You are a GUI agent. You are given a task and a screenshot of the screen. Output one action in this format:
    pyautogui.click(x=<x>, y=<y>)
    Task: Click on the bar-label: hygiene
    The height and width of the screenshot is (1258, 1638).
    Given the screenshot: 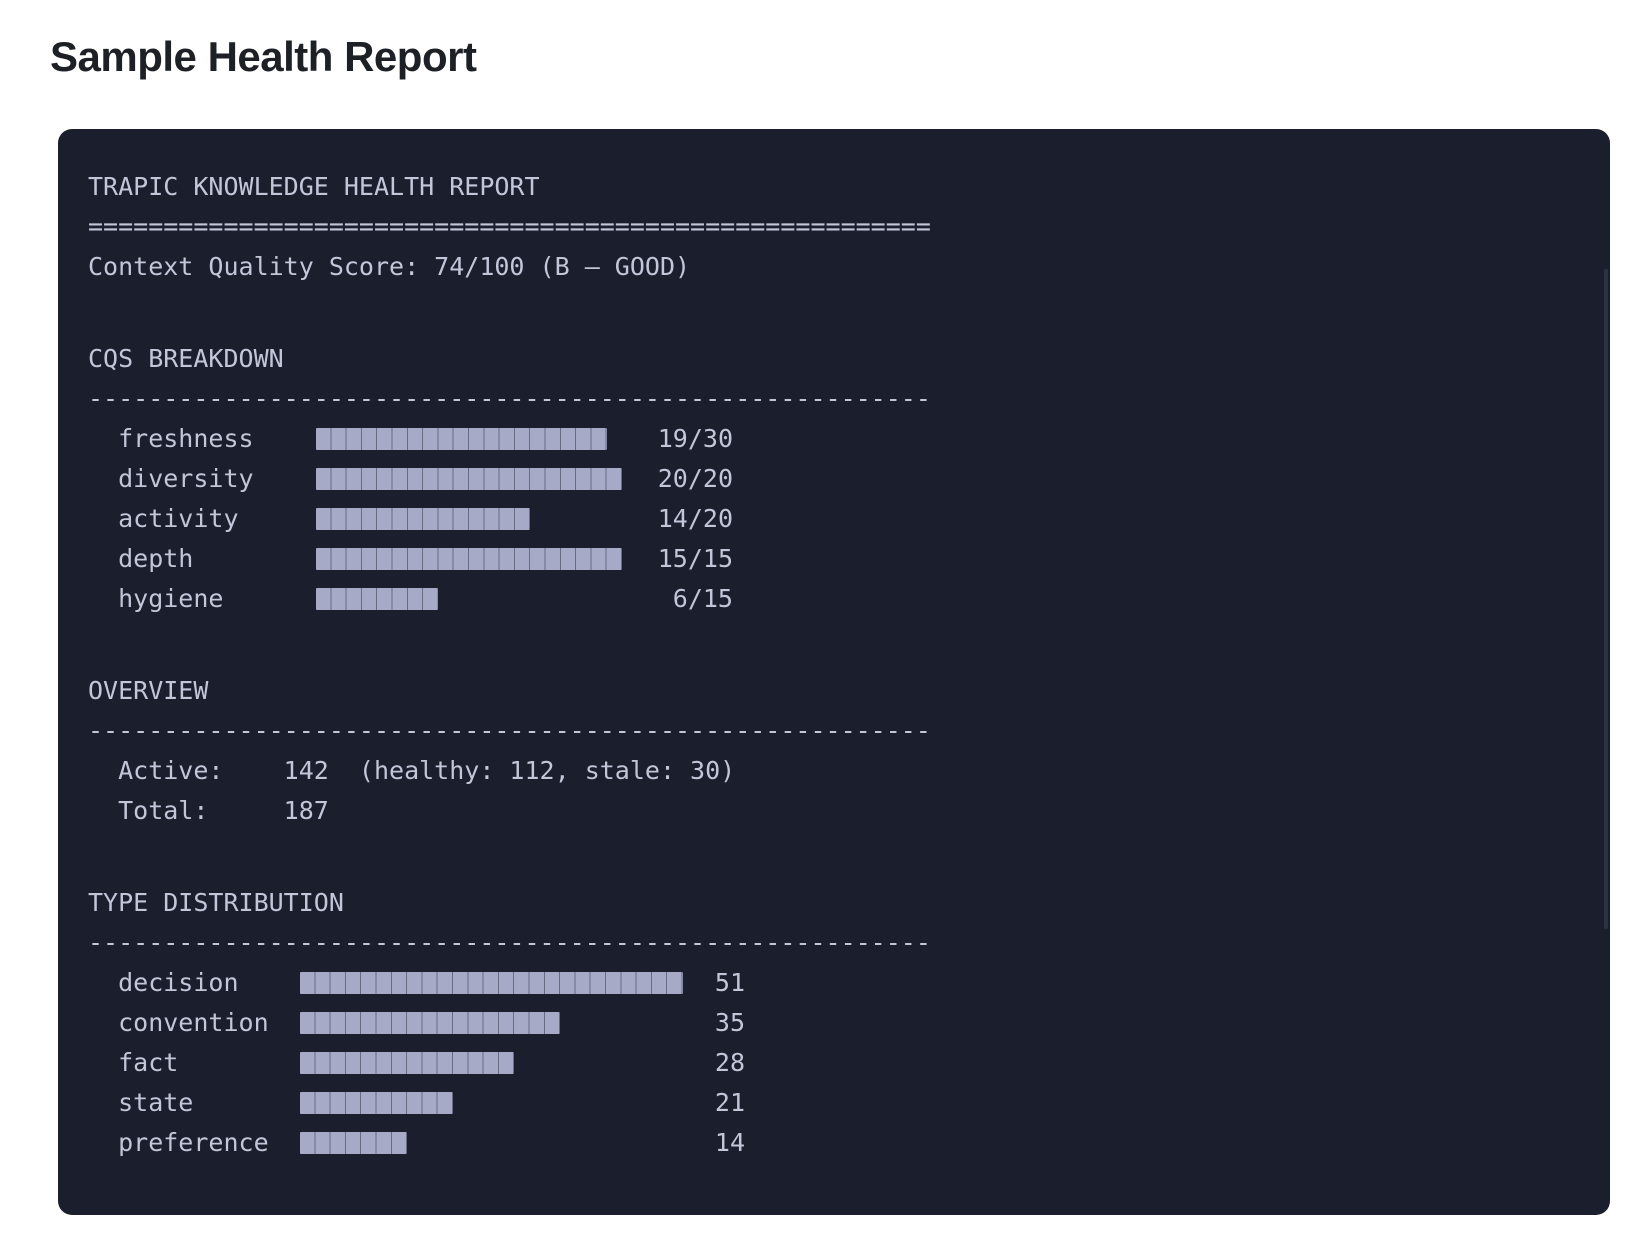 What is the action you would take?
    pyautogui.click(x=156, y=598)
    